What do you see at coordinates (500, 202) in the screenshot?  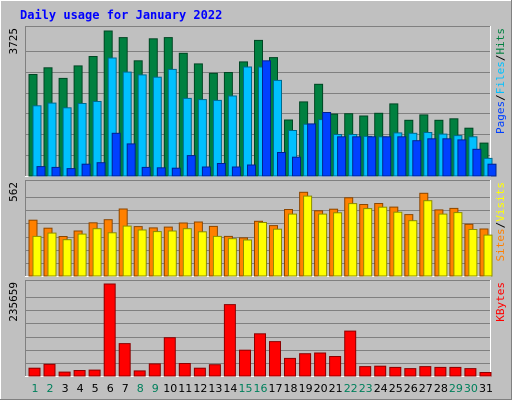 I see `legend-entry-visits: Visits` at bounding box center [500, 202].